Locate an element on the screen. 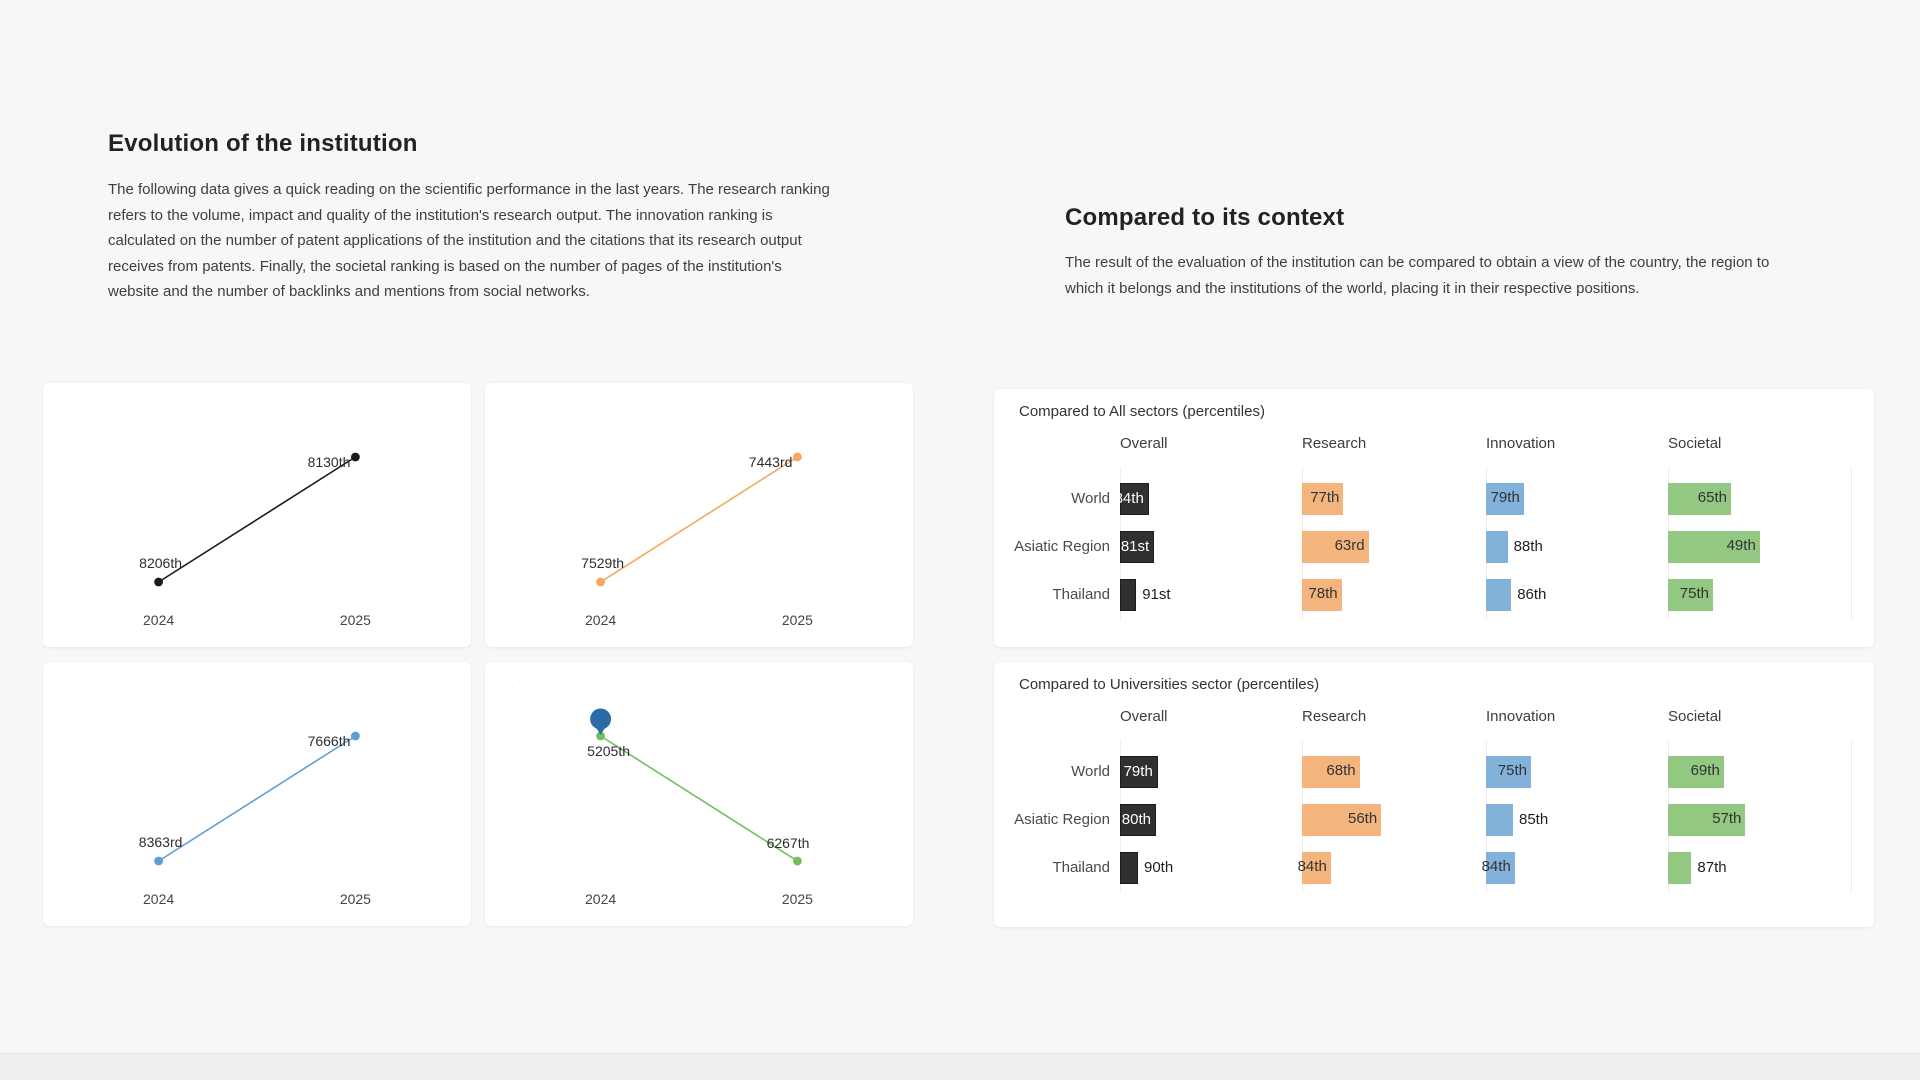 The height and width of the screenshot is (1080, 1920). rank-chart-innovation: · · · · · 8363rd 7666th 2024 2025 is located at coordinates (257, 794).